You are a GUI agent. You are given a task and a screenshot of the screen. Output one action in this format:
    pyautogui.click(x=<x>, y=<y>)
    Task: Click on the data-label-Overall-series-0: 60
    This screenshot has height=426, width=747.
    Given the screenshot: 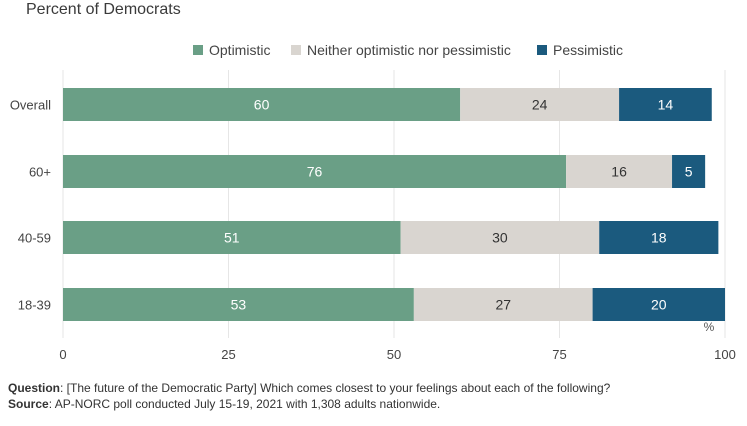 What is the action you would take?
    pyautogui.click(x=262, y=105)
    